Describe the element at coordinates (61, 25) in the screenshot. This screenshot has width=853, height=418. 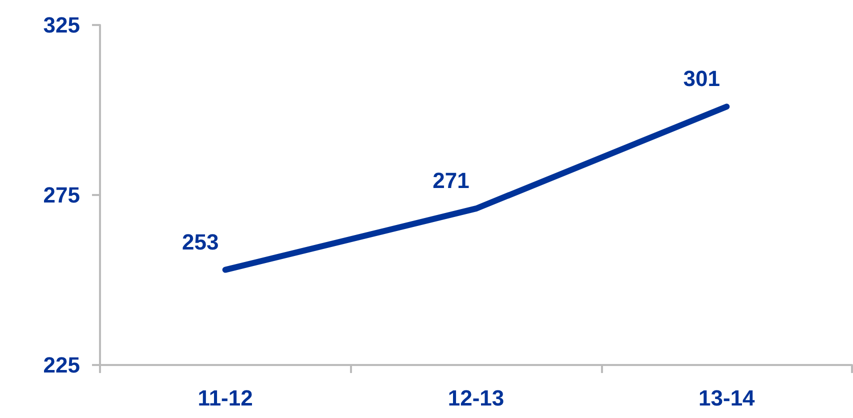
I see `y-tick-label: 325` at that location.